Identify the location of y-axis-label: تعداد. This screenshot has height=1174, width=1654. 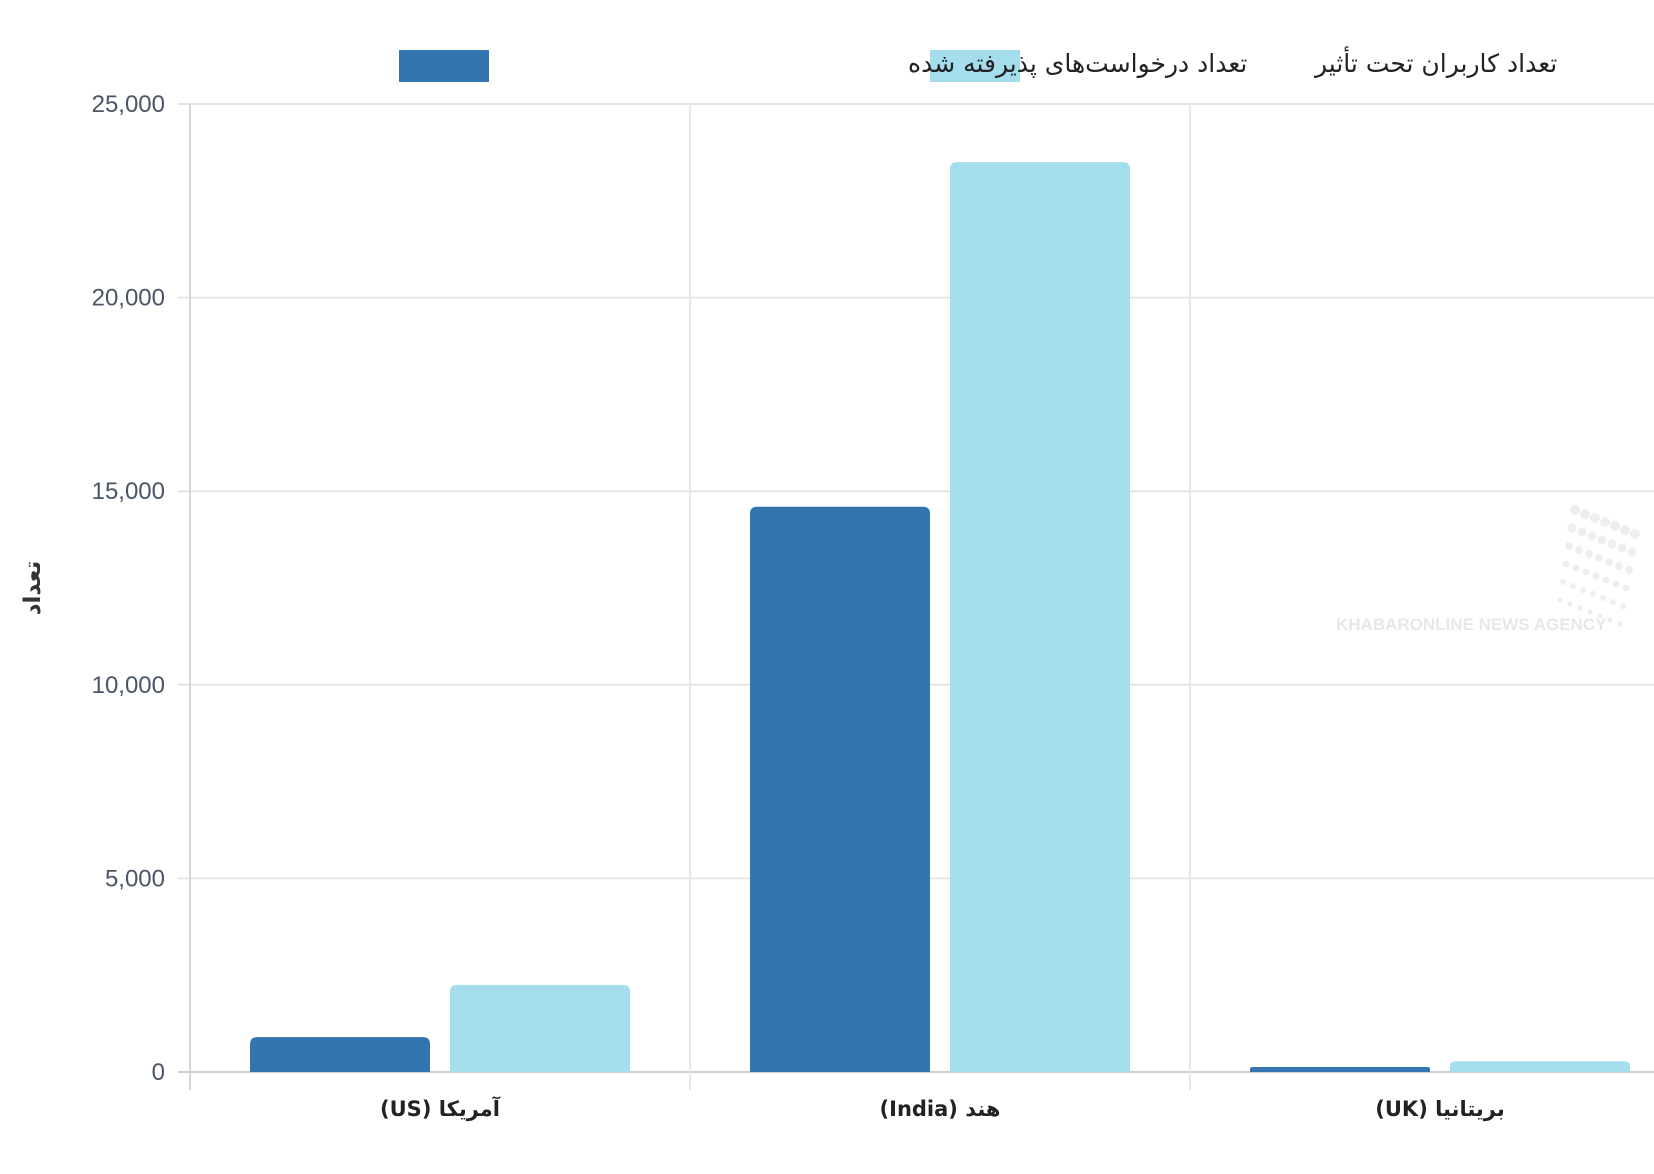
(33, 588).